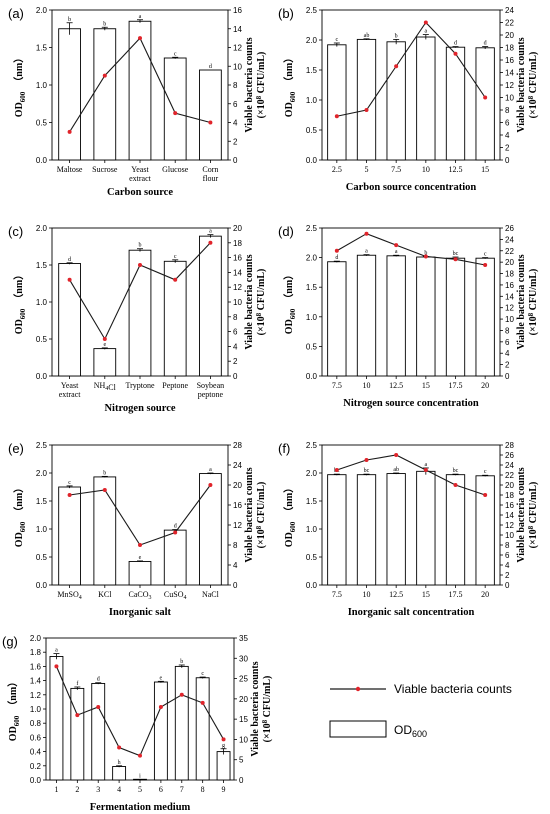  What do you see at coordinates (509, 274) in the screenshot?
I see `right-tick-label: 18` at bounding box center [509, 274].